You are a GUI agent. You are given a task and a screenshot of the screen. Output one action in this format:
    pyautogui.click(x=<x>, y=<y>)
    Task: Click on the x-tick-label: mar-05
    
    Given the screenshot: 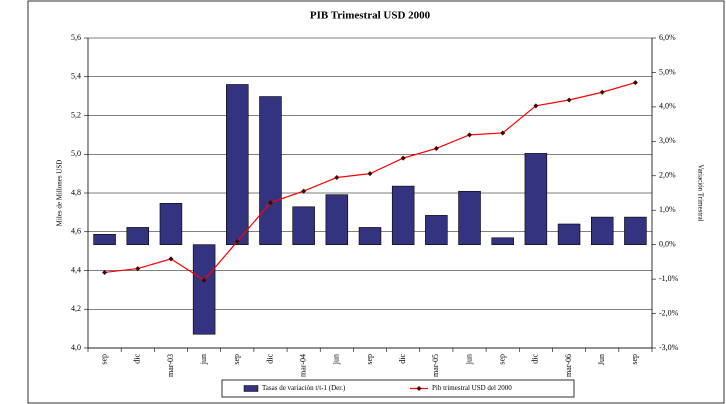 What is the action you would take?
    pyautogui.click(x=435, y=365)
    